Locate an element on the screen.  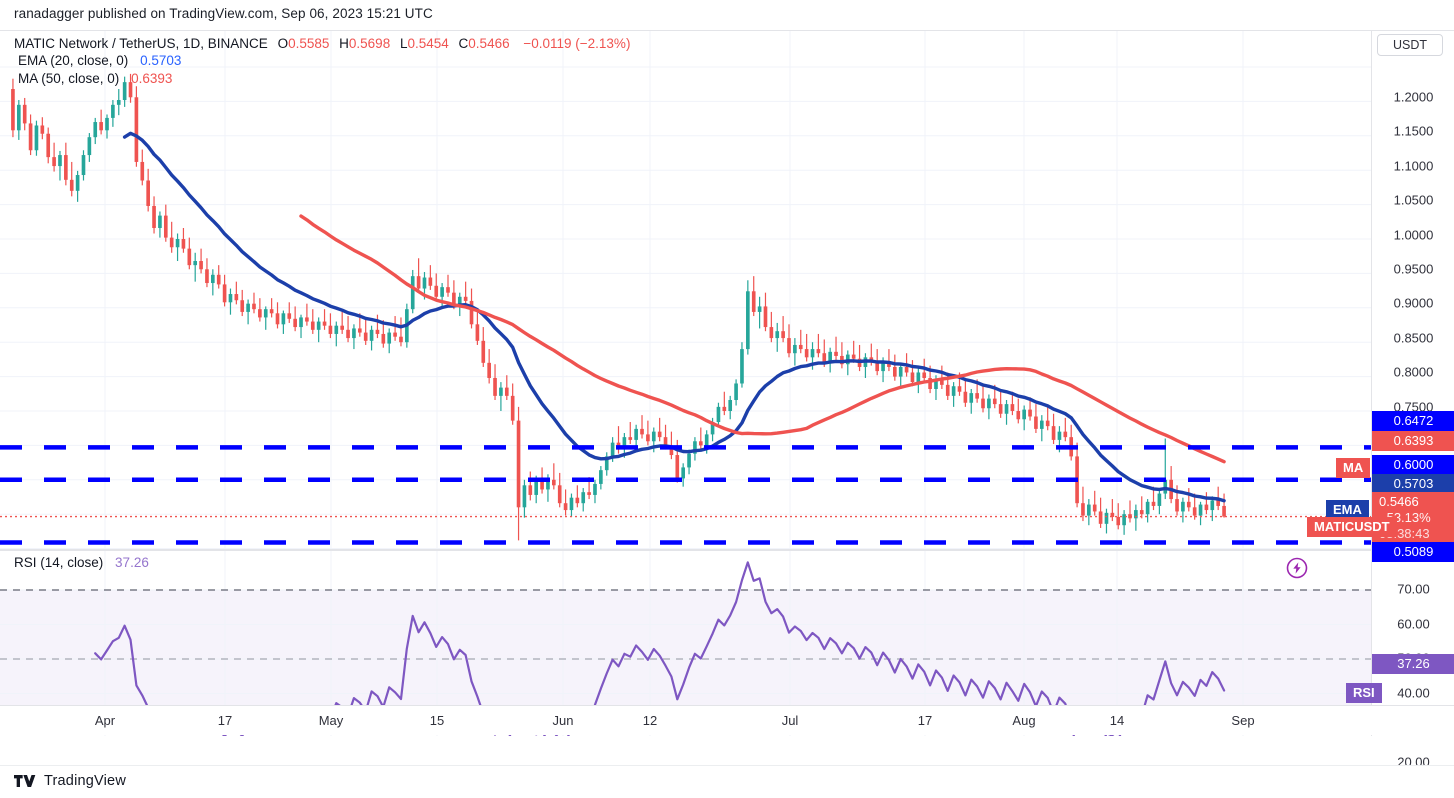
time-tick-label: Aug is located at coordinates (1024, 720).